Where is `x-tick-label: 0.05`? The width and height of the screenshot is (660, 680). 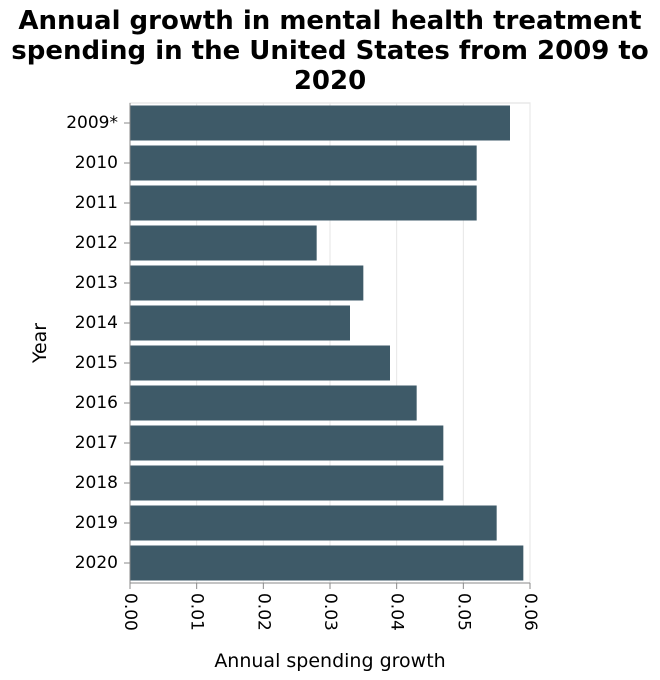
x-tick-label: 0.05 is located at coordinates (463, 612).